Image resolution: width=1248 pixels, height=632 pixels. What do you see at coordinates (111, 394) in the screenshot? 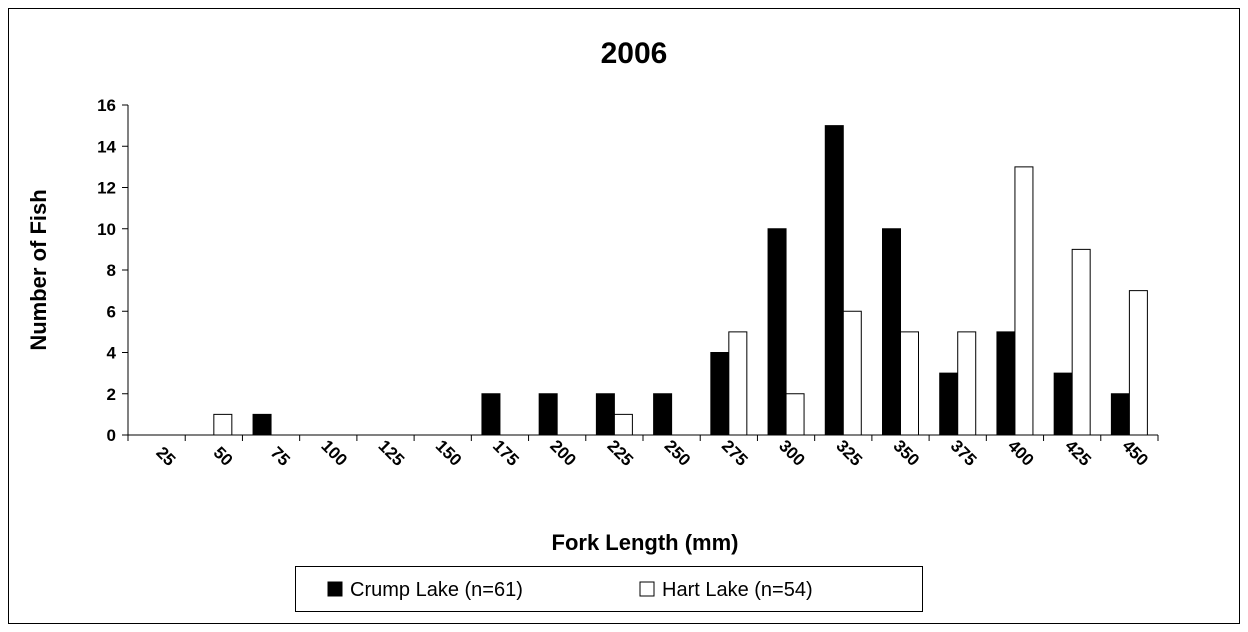
I see `y-tick-label: 2` at bounding box center [111, 394].